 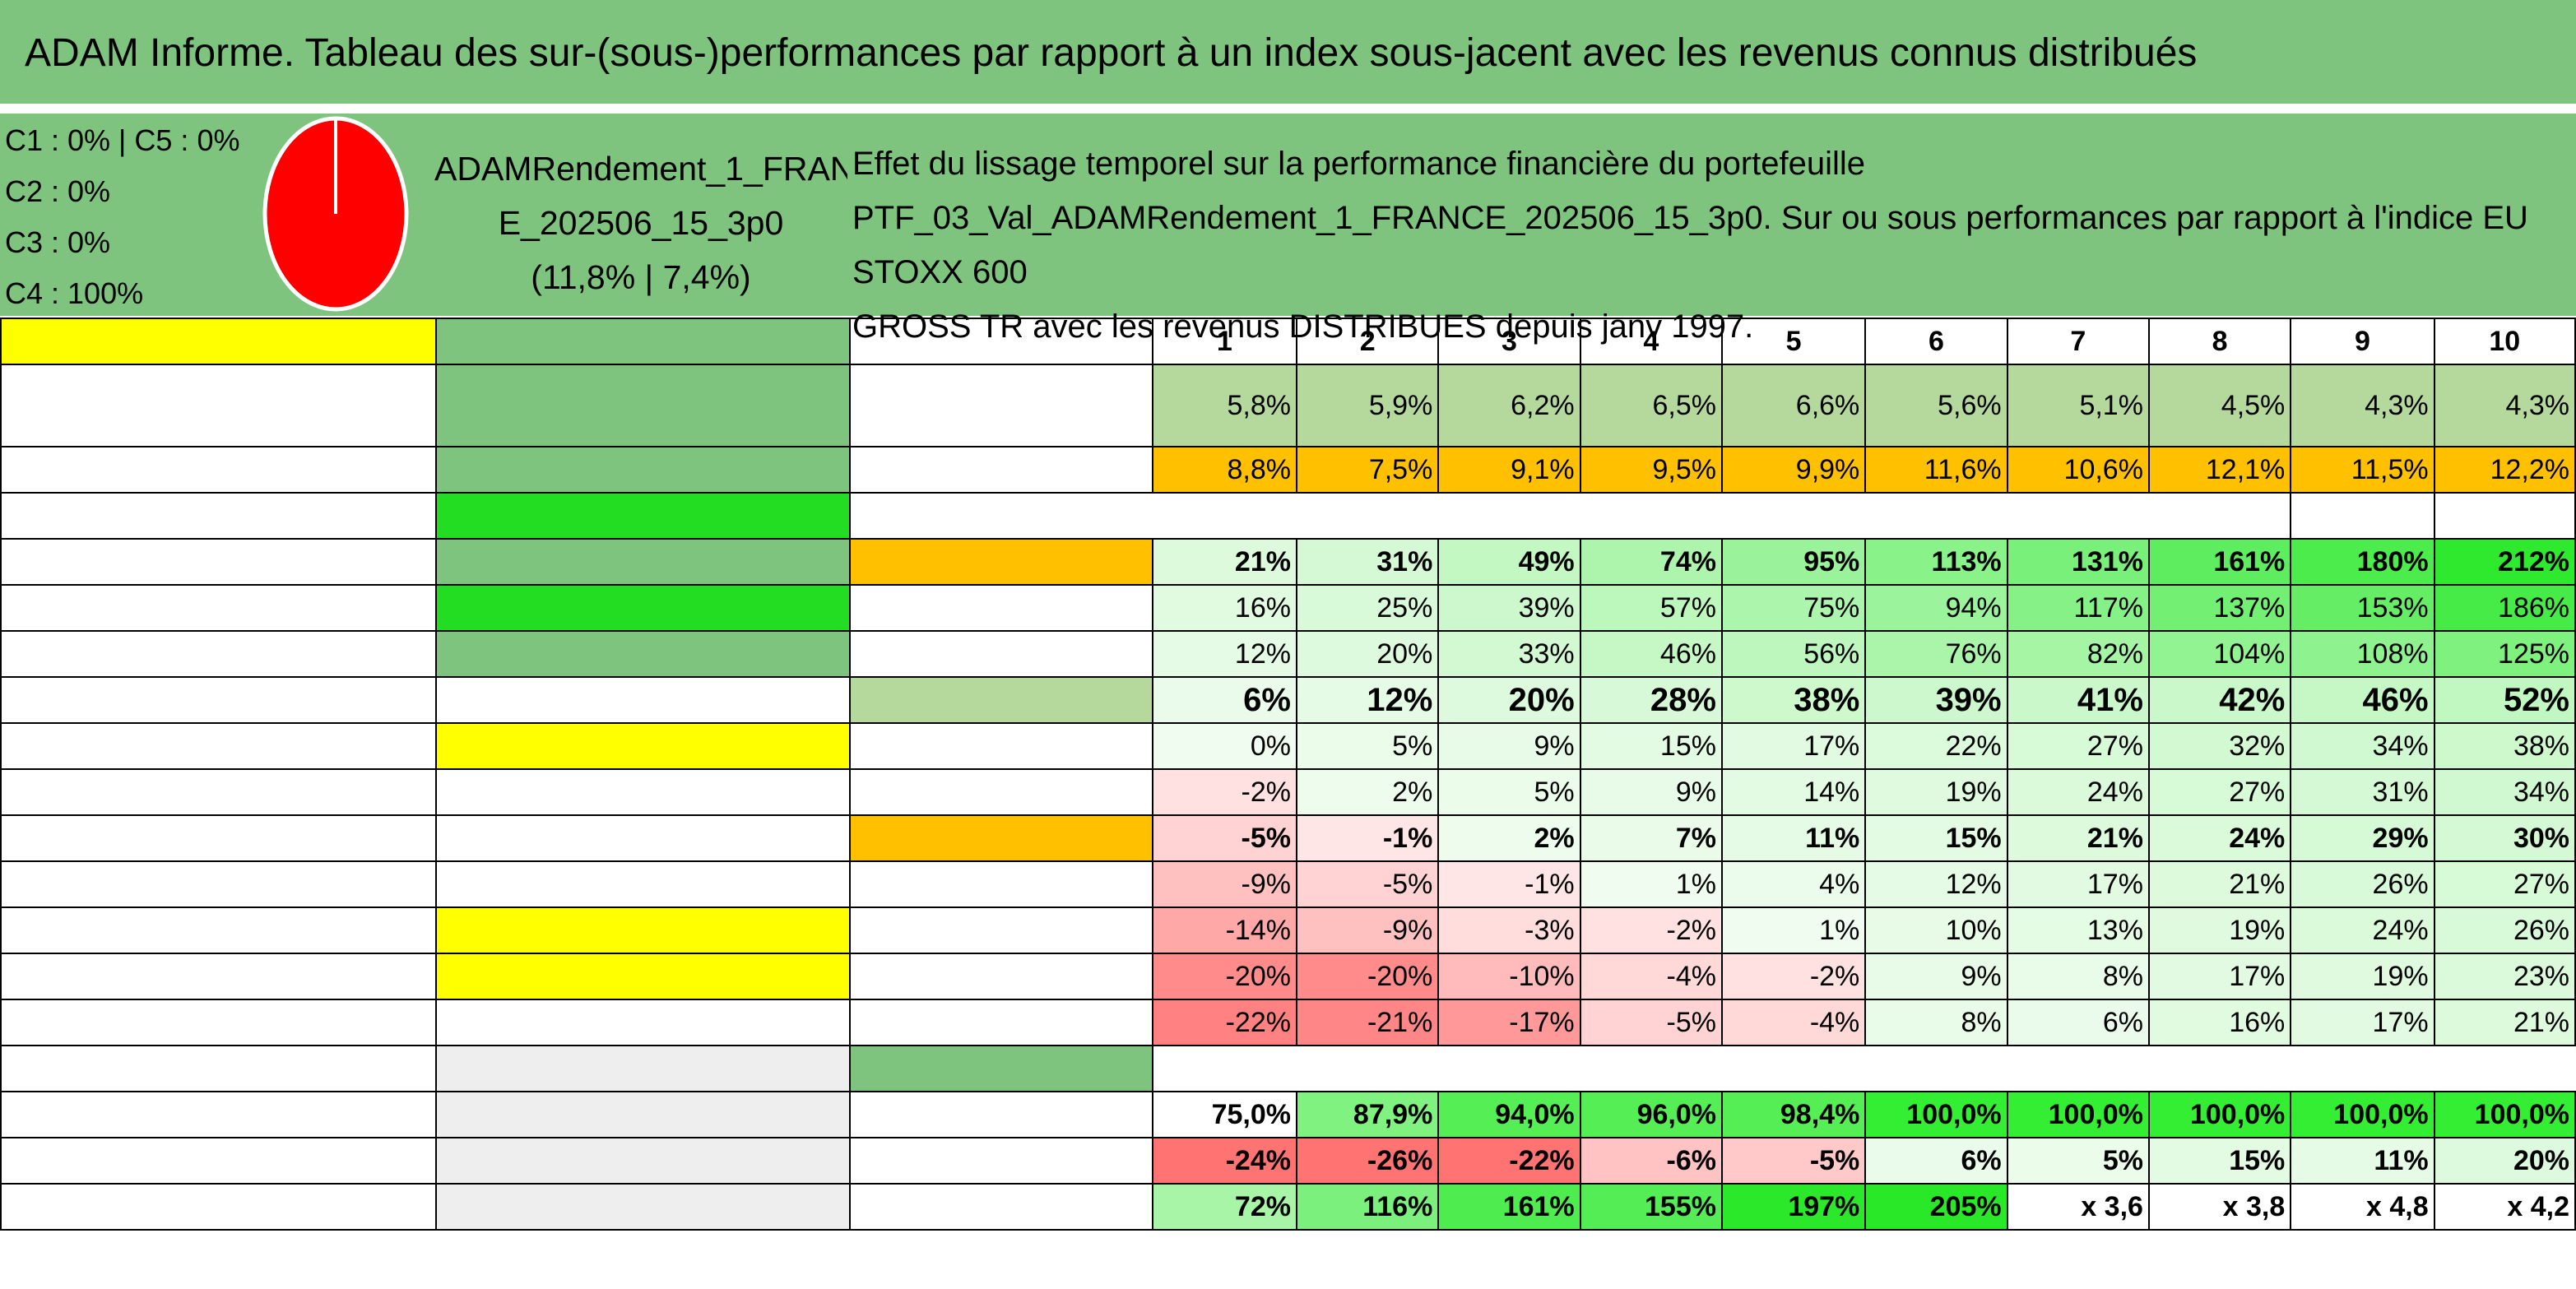 What do you see at coordinates (1936, 608) in the screenshot?
I see `quantile-value: 94%` at bounding box center [1936, 608].